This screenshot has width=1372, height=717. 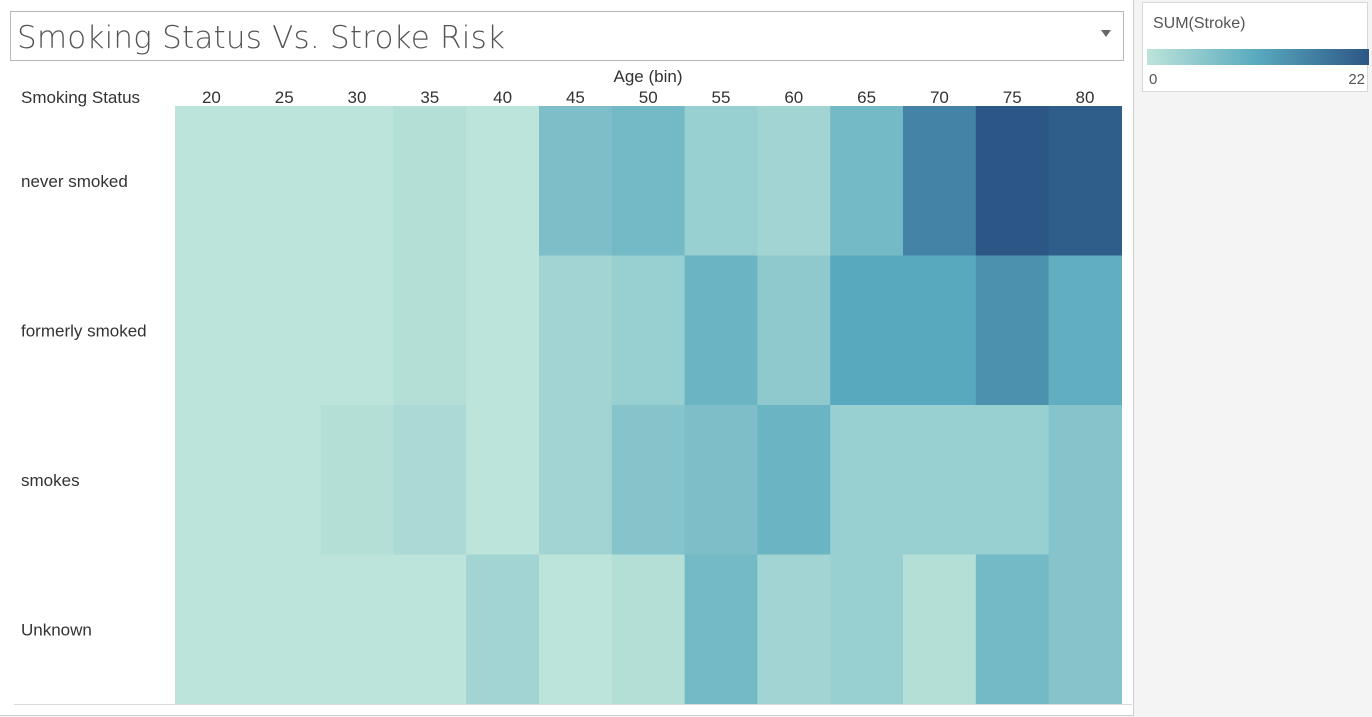 I want to click on x-tick-label: 80, so click(x=1085, y=97).